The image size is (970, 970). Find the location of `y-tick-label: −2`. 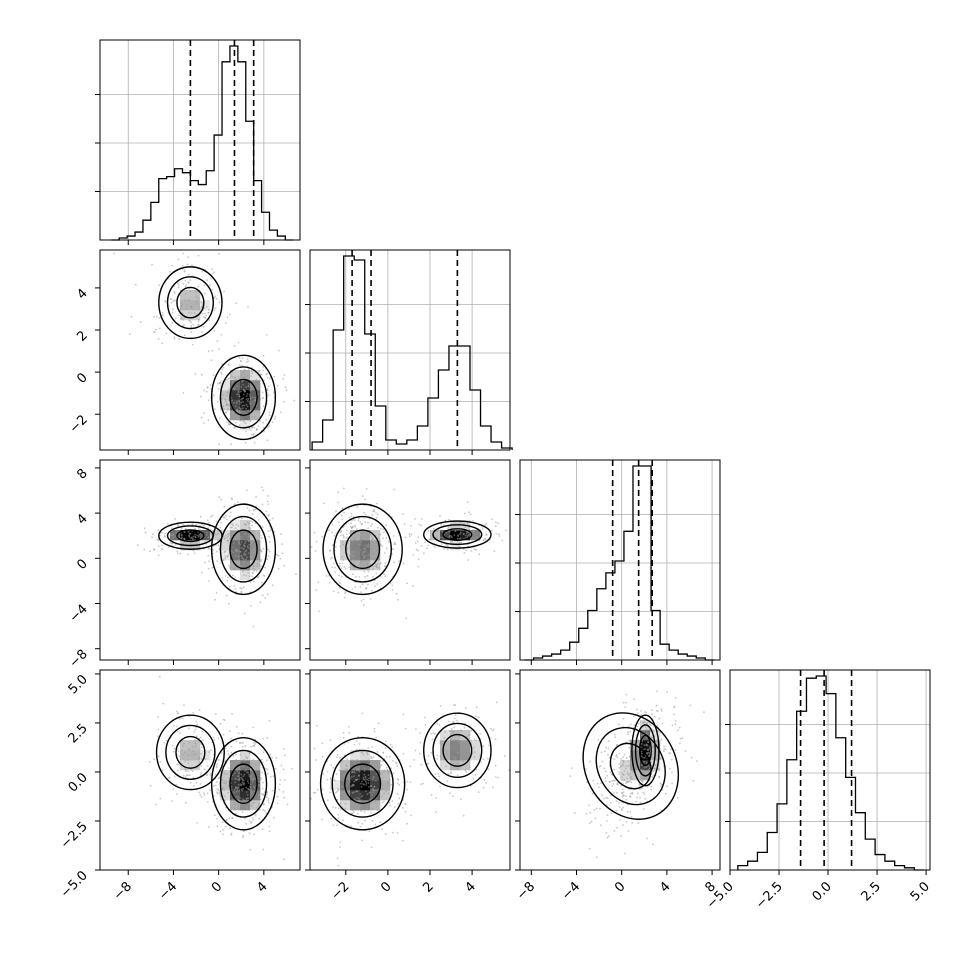

y-tick-label: −2 is located at coordinates (79, 424).